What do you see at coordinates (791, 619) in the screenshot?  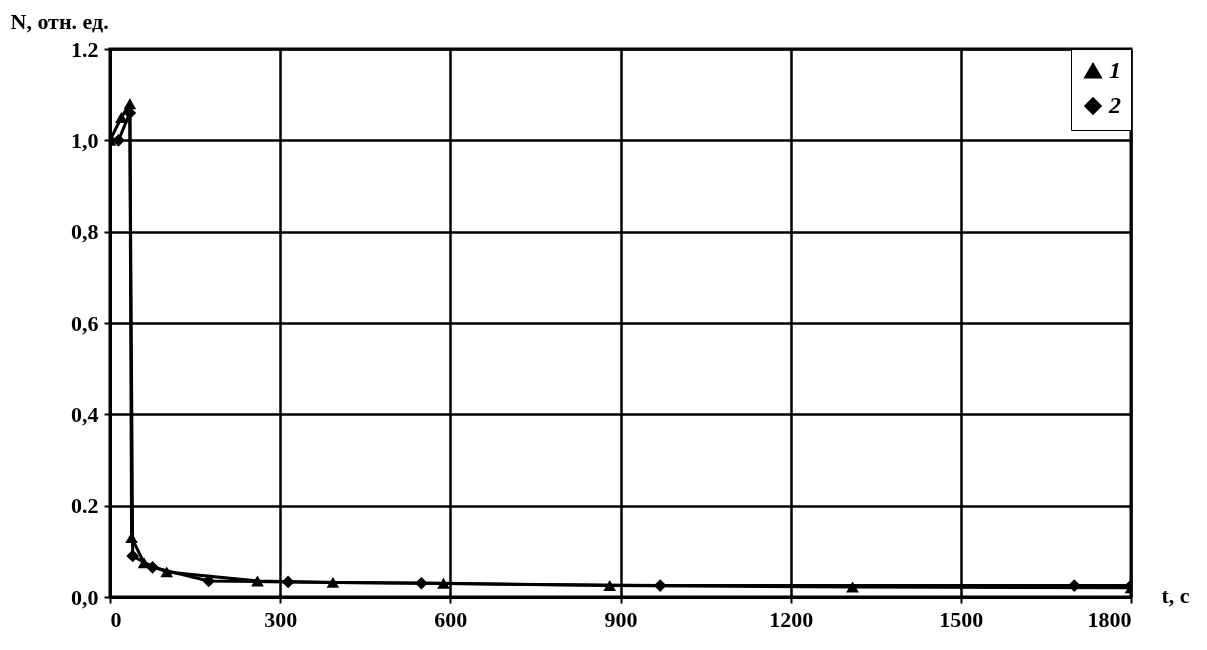 I see `x-tick-label: 1200` at bounding box center [791, 619].